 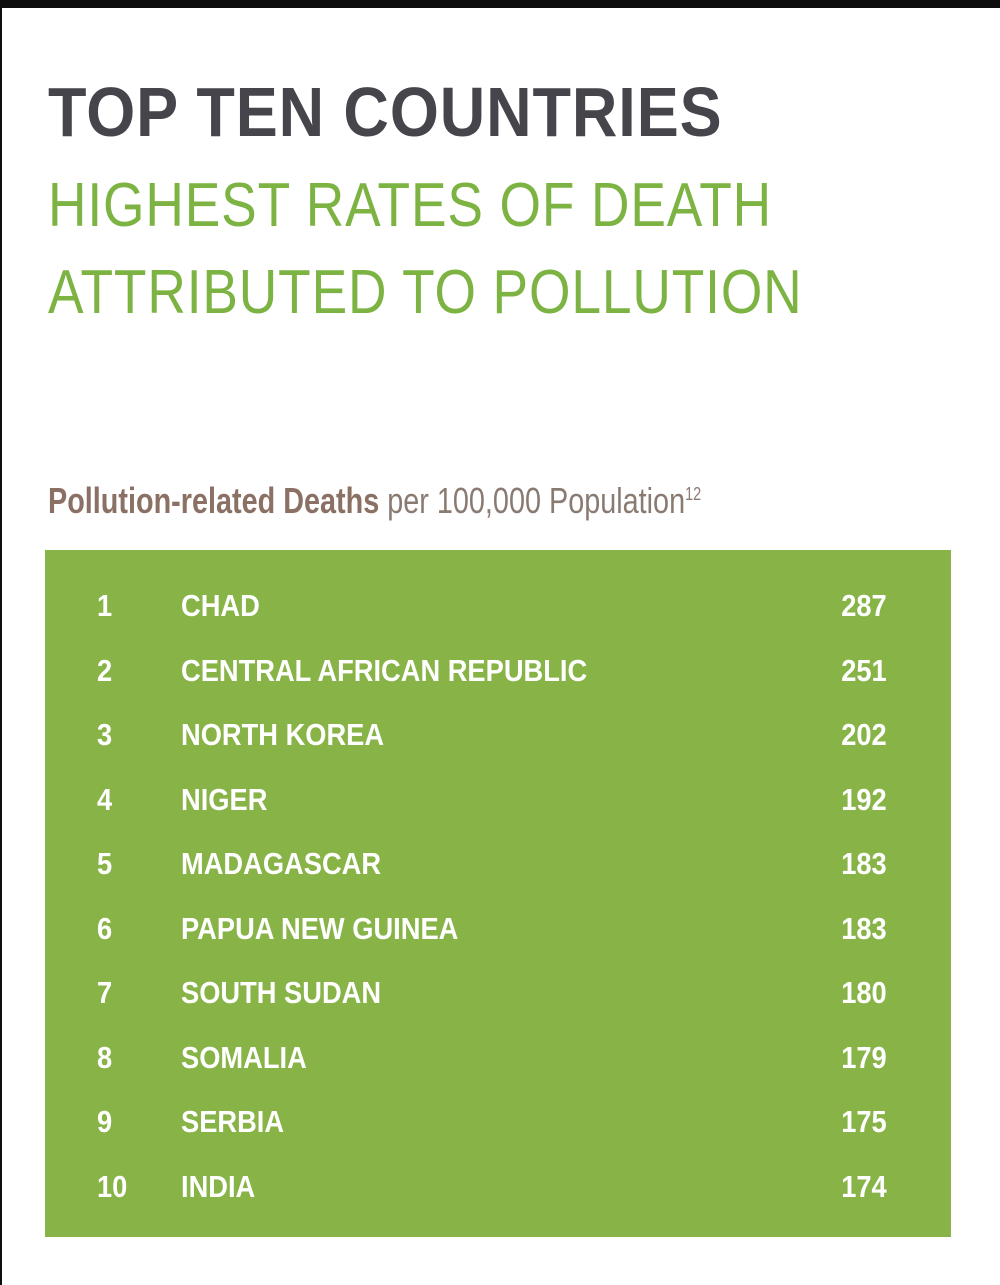 I want to click on row-rank: 8, so click(x=105, y=1057).